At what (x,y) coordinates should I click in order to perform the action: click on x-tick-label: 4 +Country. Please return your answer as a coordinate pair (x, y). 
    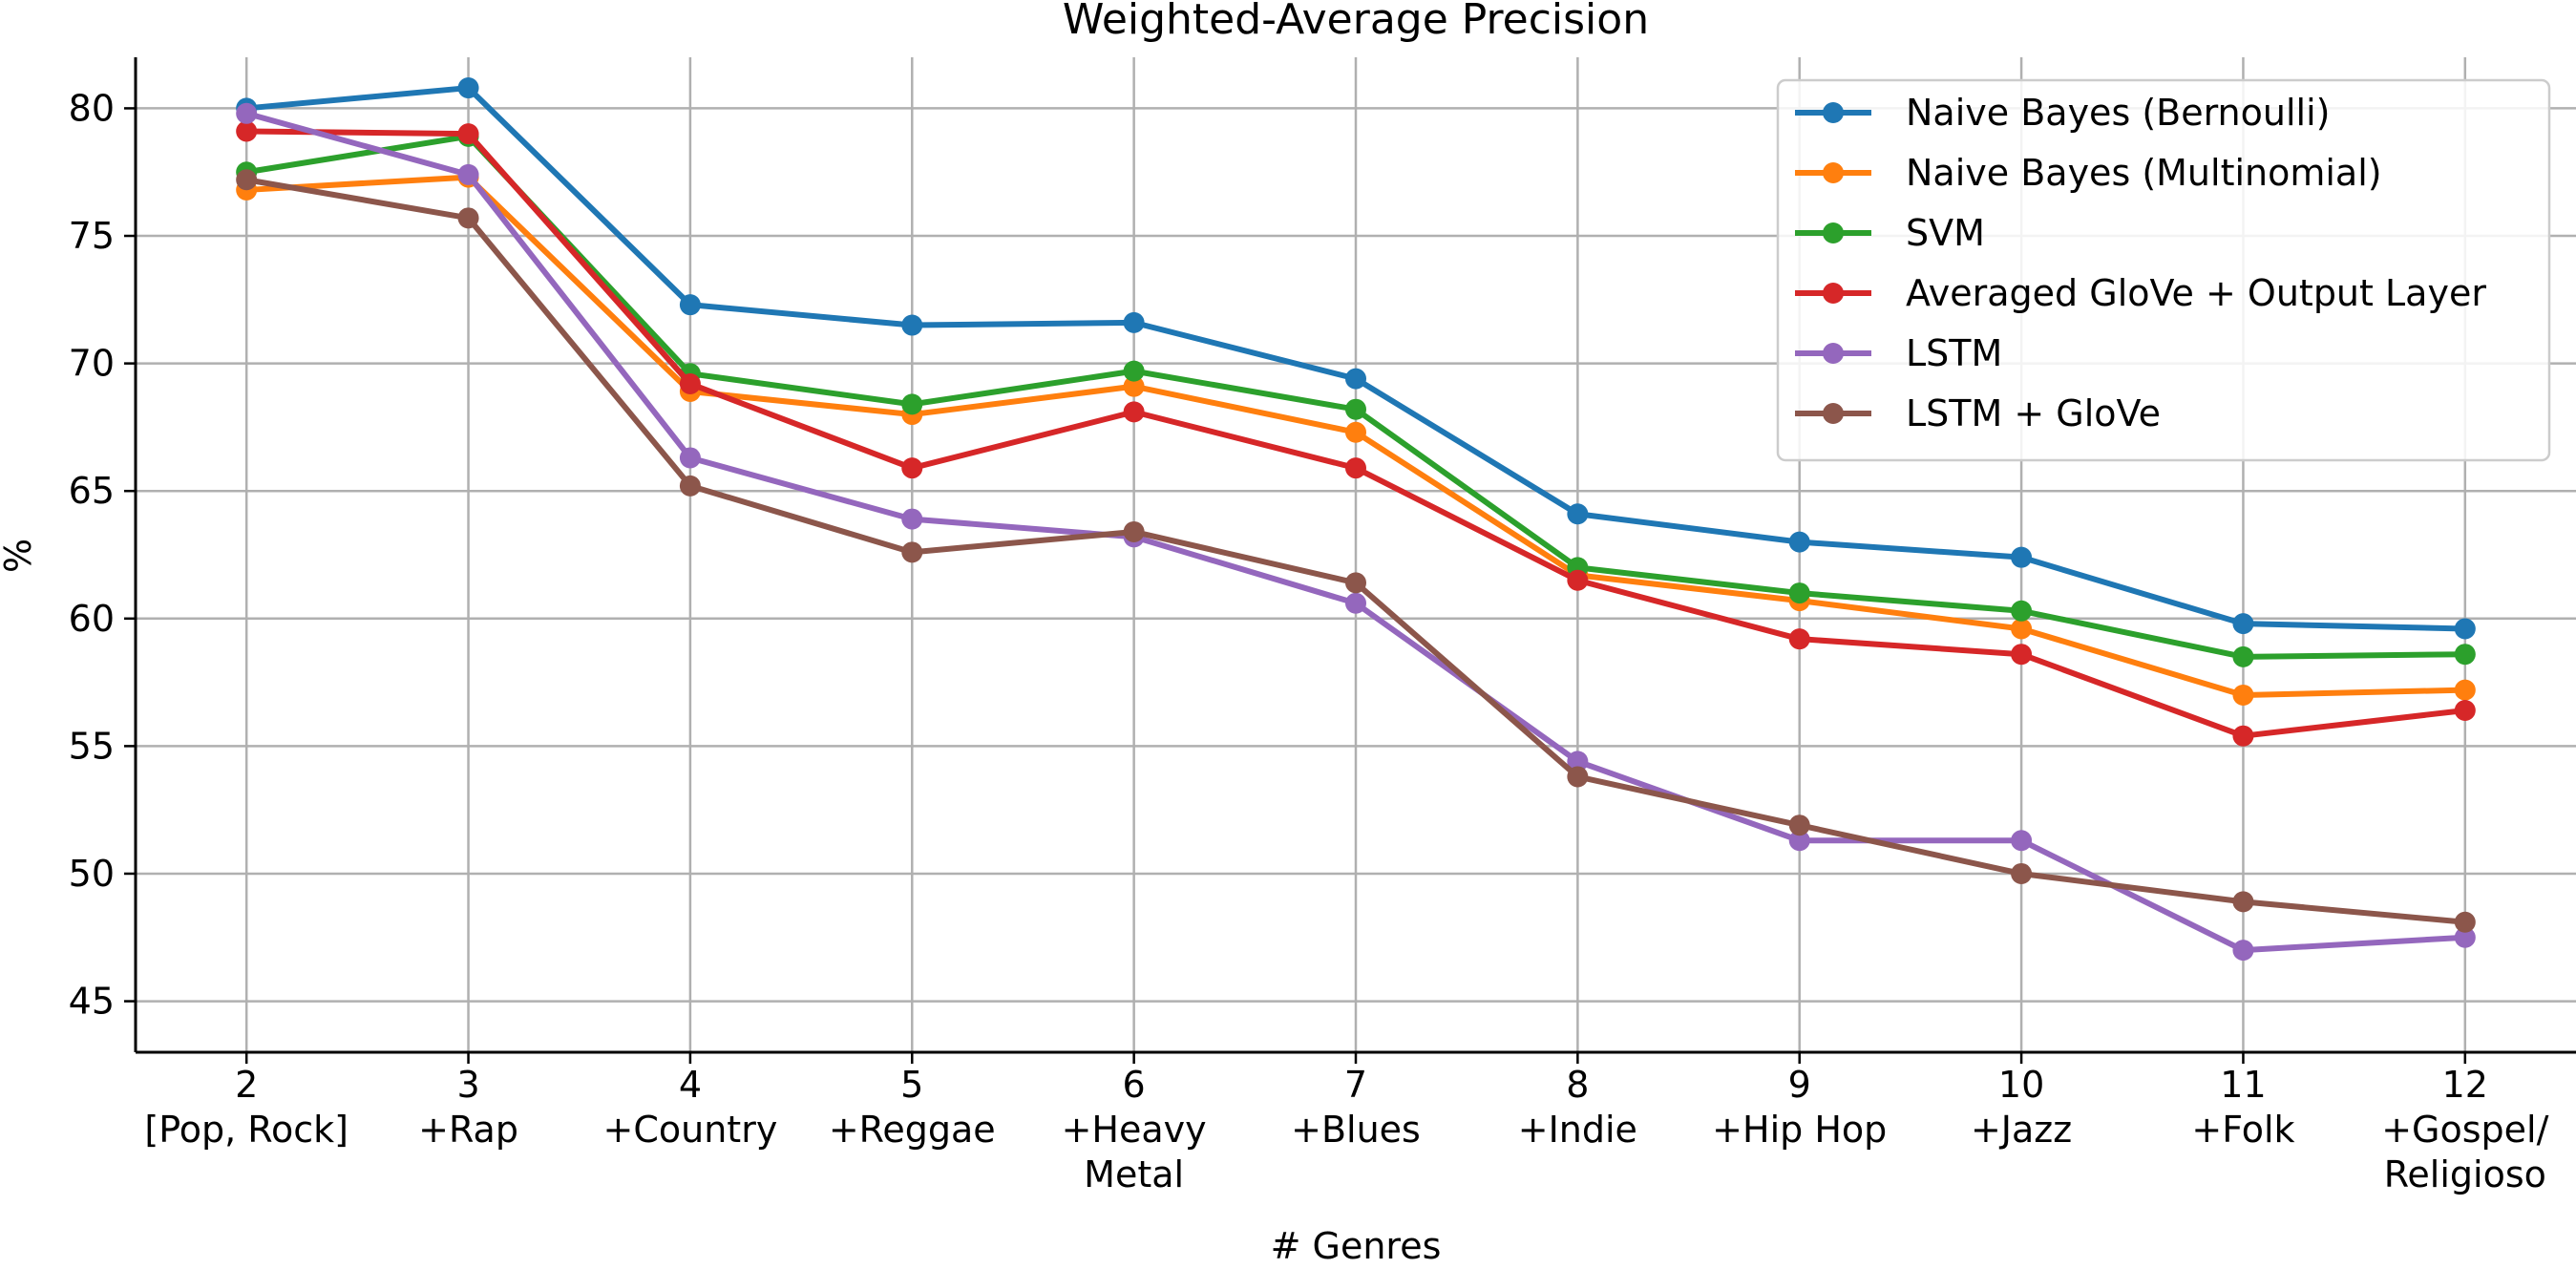
    Looking at the image, I should click on (690, 1107).